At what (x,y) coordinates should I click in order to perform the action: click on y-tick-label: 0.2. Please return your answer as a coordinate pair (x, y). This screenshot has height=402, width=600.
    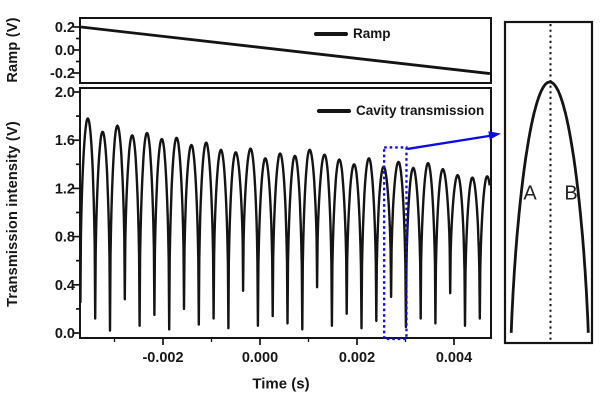
    Looking at the image, I should click on (65, 28).